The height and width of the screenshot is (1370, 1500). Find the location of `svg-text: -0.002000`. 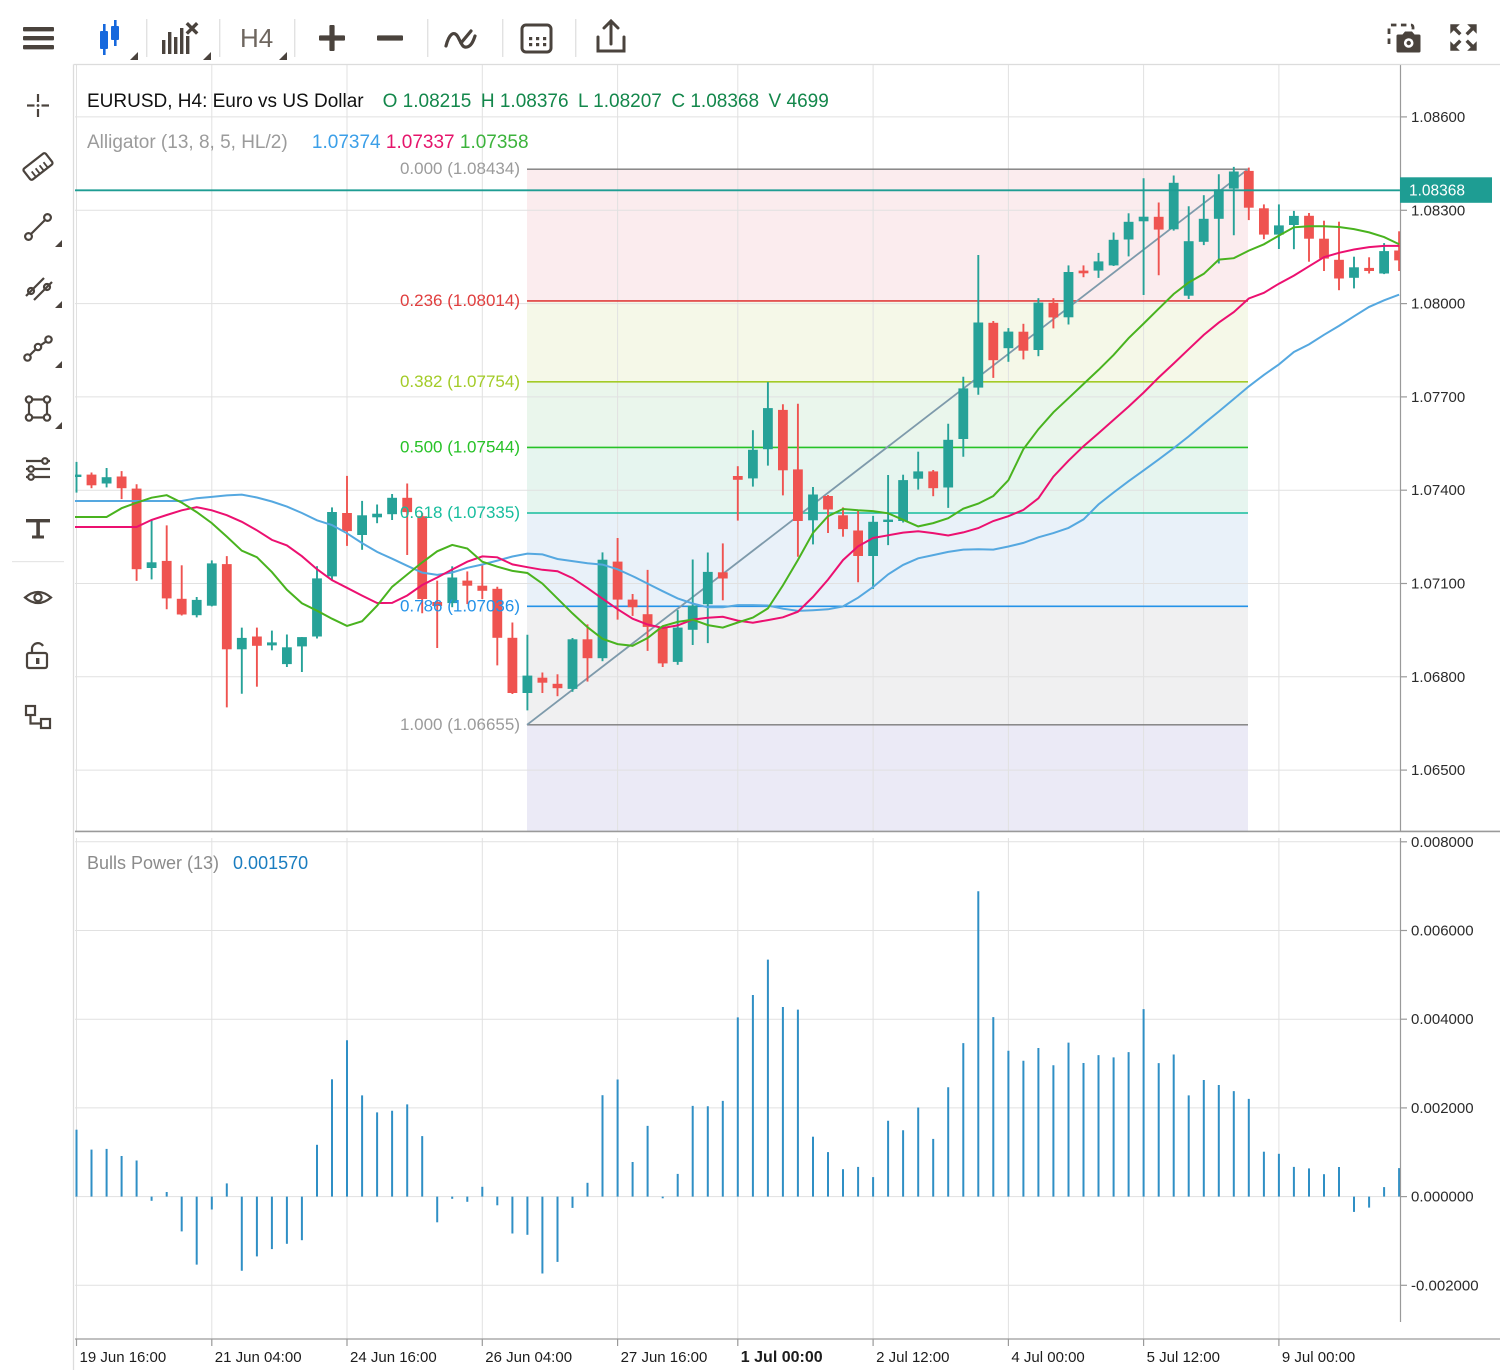

svg-text: -0.002000 is located at coordinates (1445, 1285).